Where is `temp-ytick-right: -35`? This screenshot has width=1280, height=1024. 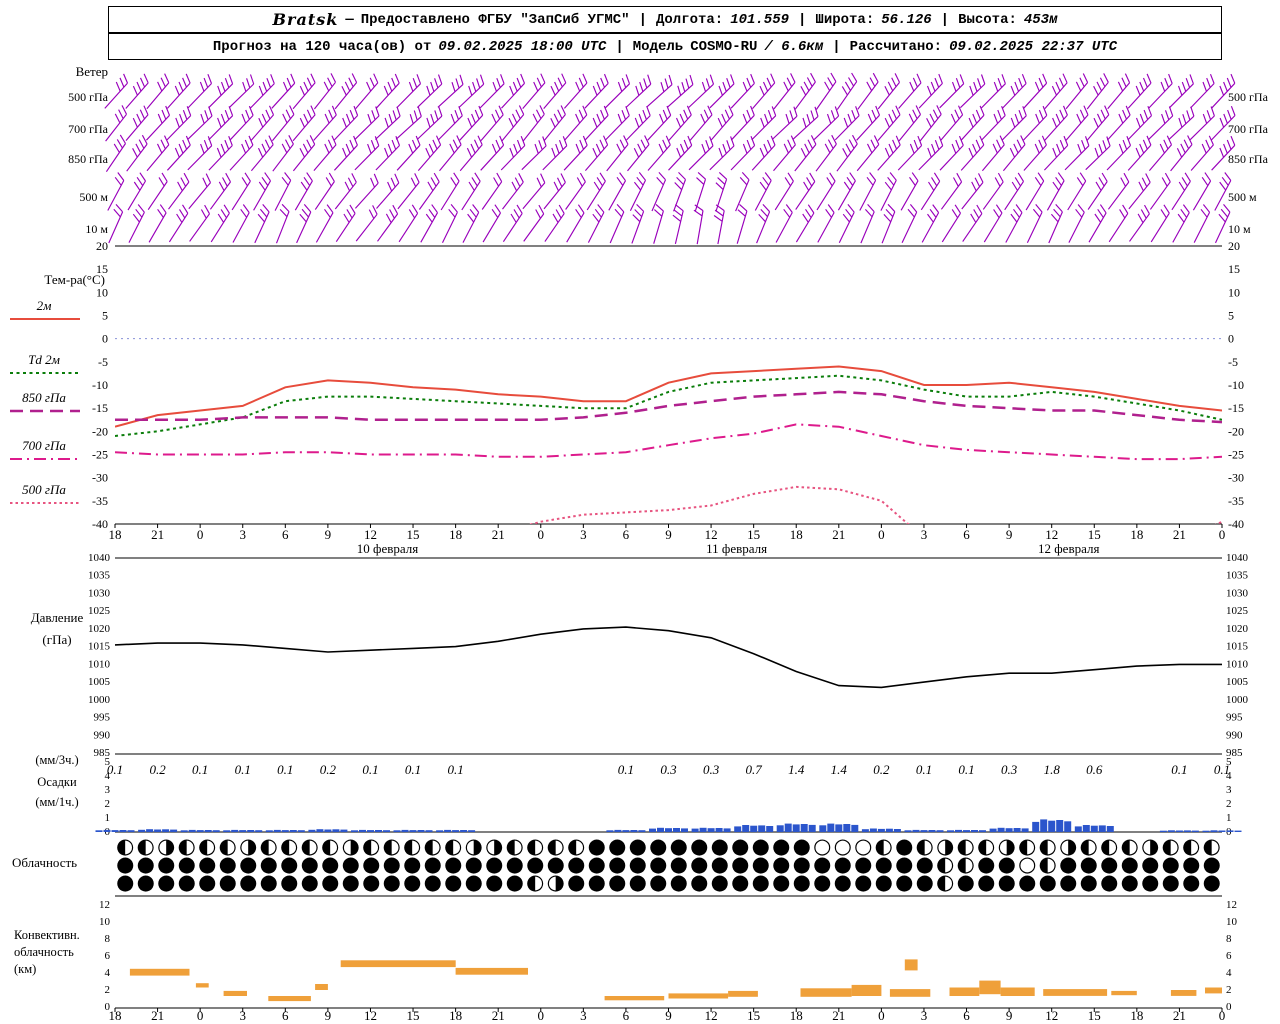 temp-ytick-right: -35 is located at coordinates (1236, 501).